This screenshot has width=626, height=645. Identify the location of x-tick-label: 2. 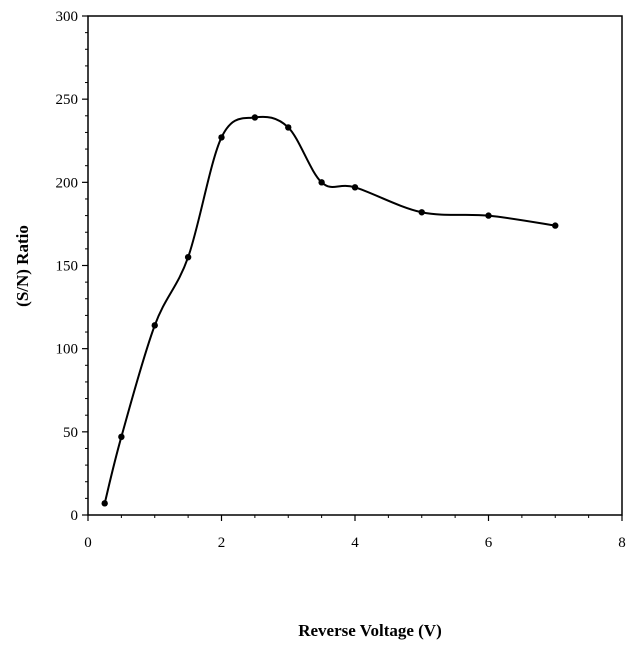
(222, 543).